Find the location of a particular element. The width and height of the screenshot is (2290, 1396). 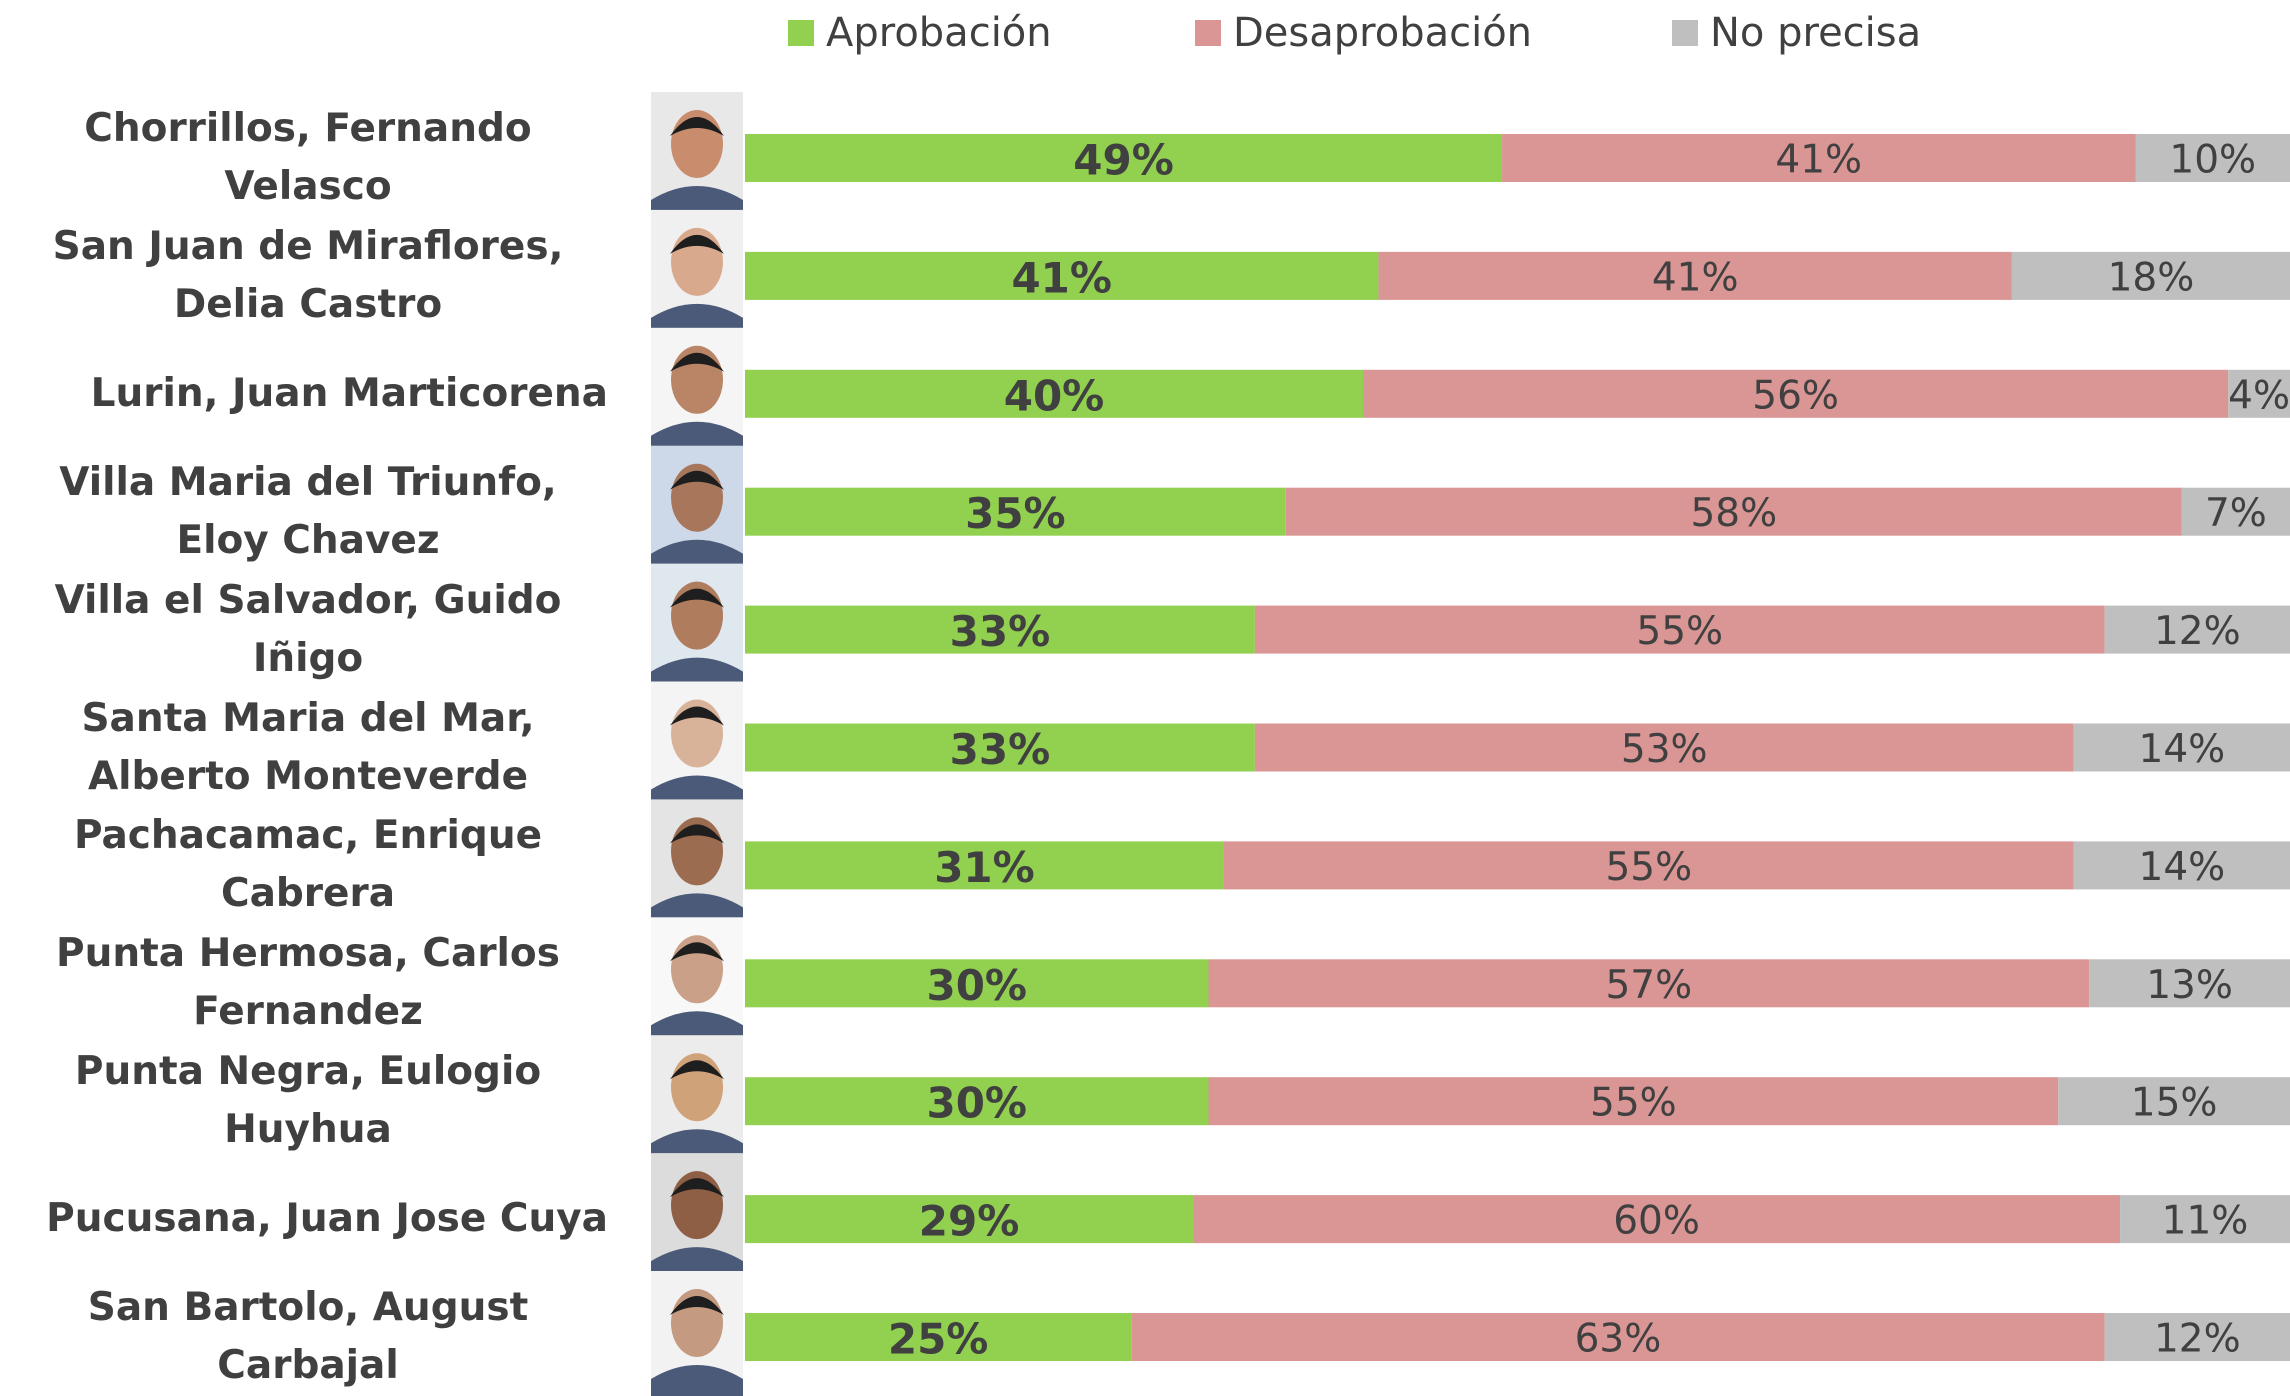

value-label: 10% is located at coordinates (2212, 160).